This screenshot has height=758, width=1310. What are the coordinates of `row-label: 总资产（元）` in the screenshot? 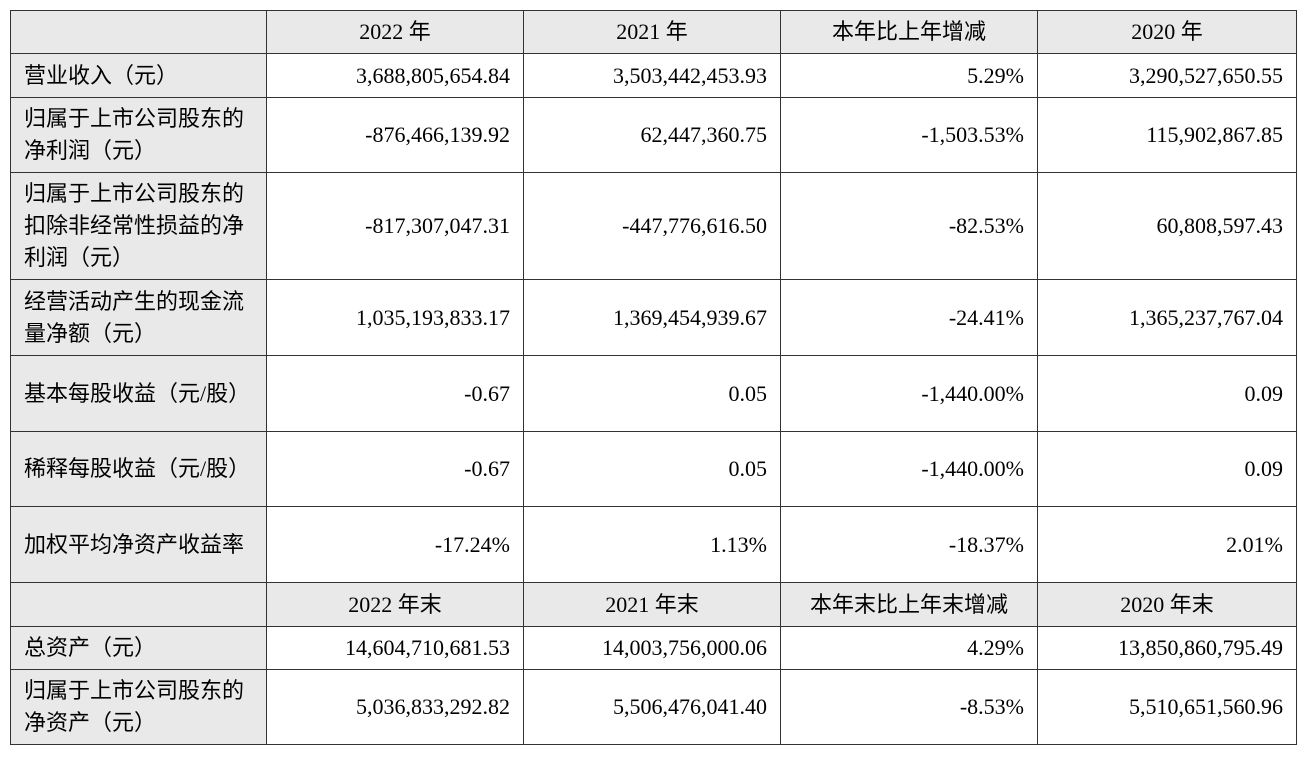 It's located at (138, 648).